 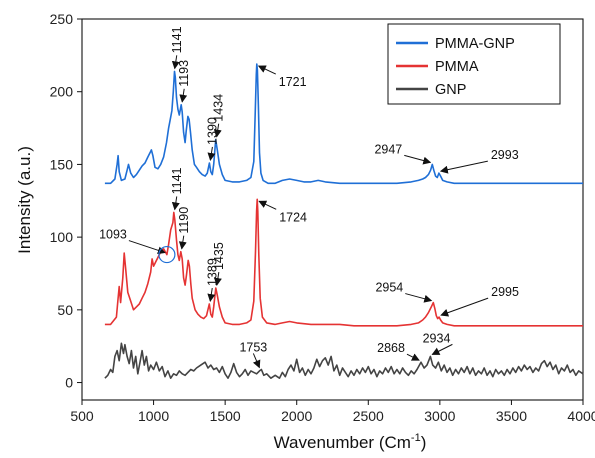 I want to click on y-tick-label: 250, so click(x=62, y=19).